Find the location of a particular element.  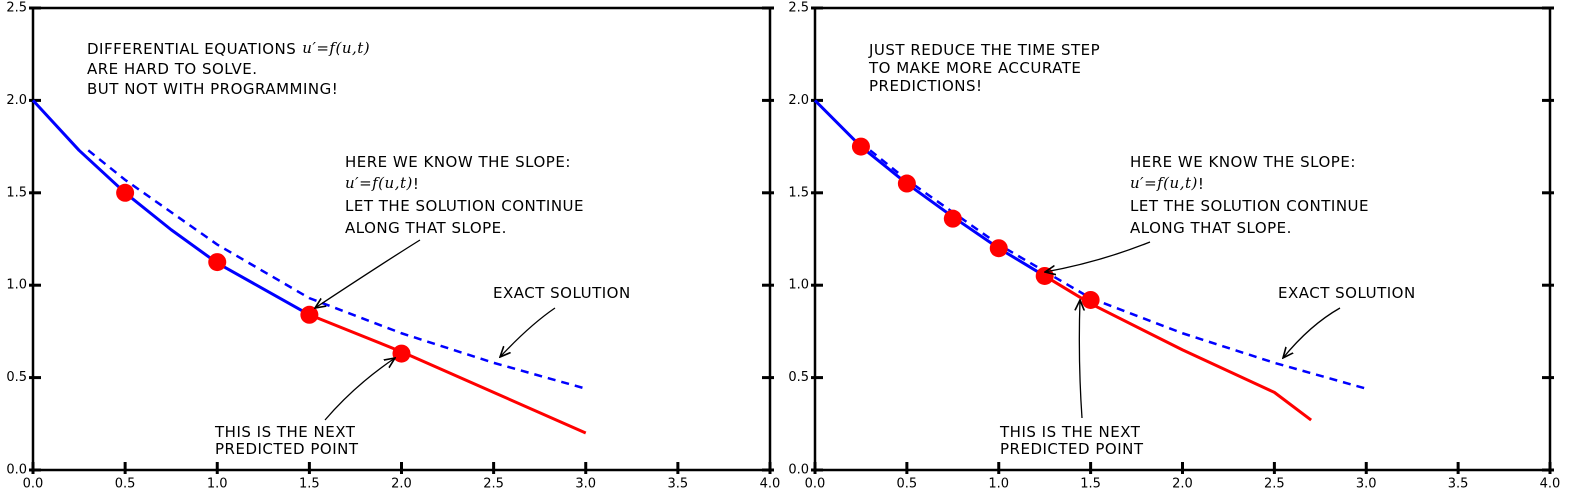

annotation: JUST REDUCE THE TIME STEP is located at coordinates (984, 50).